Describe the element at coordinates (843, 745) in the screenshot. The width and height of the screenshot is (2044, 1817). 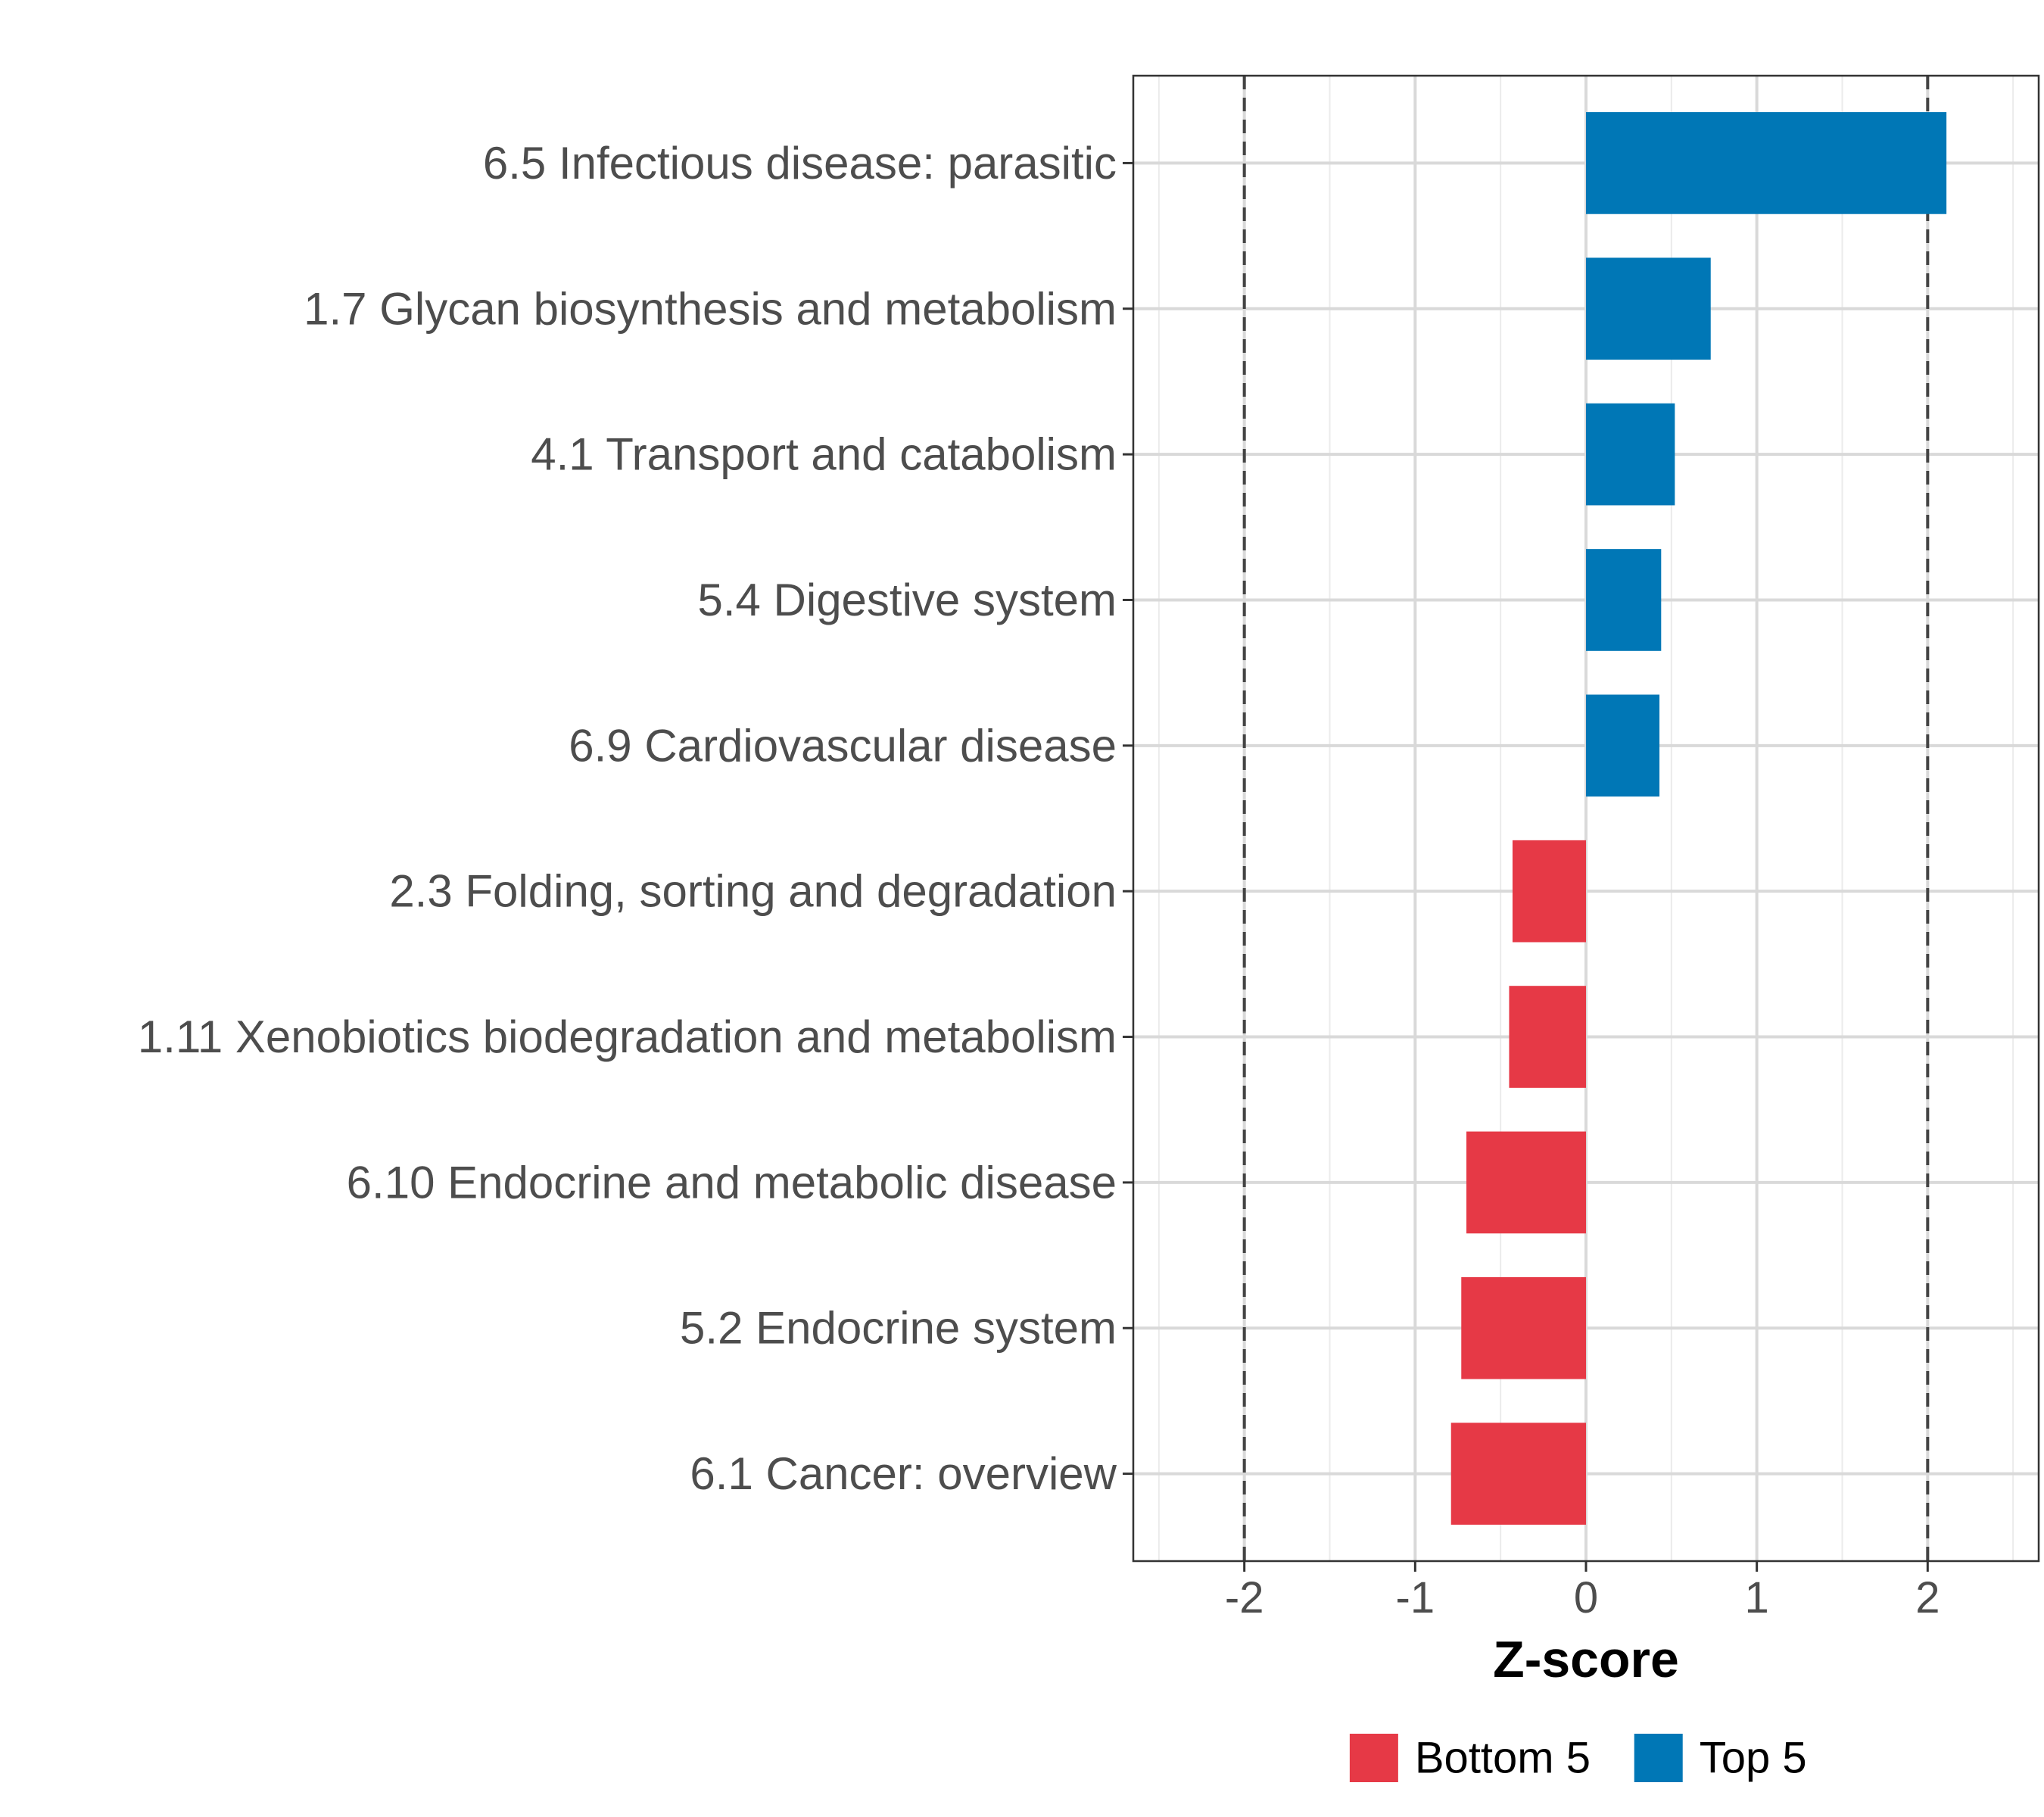
I see `category-label: 6.9 Cardiovascular disease` at that location.